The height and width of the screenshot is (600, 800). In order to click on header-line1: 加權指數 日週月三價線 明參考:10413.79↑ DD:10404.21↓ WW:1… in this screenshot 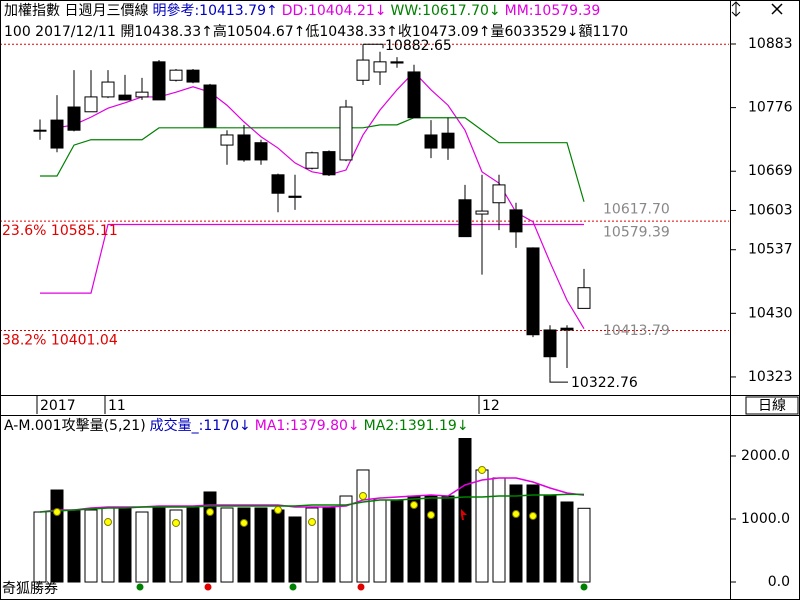, I will do `click(302, 10)`.